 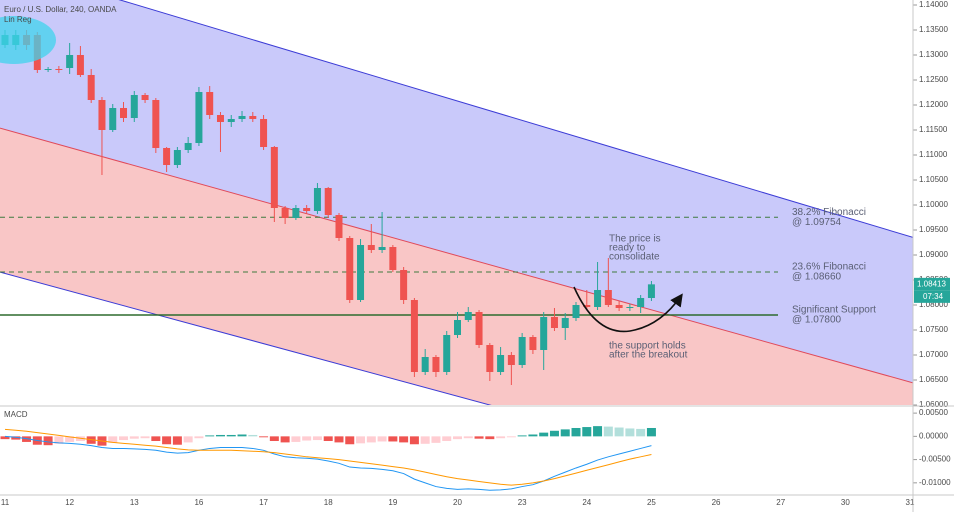 What do you see at coordinates (69, 502) in the screenshot?
I see `x-tick-label: 12` at bounding box center [69, 502].